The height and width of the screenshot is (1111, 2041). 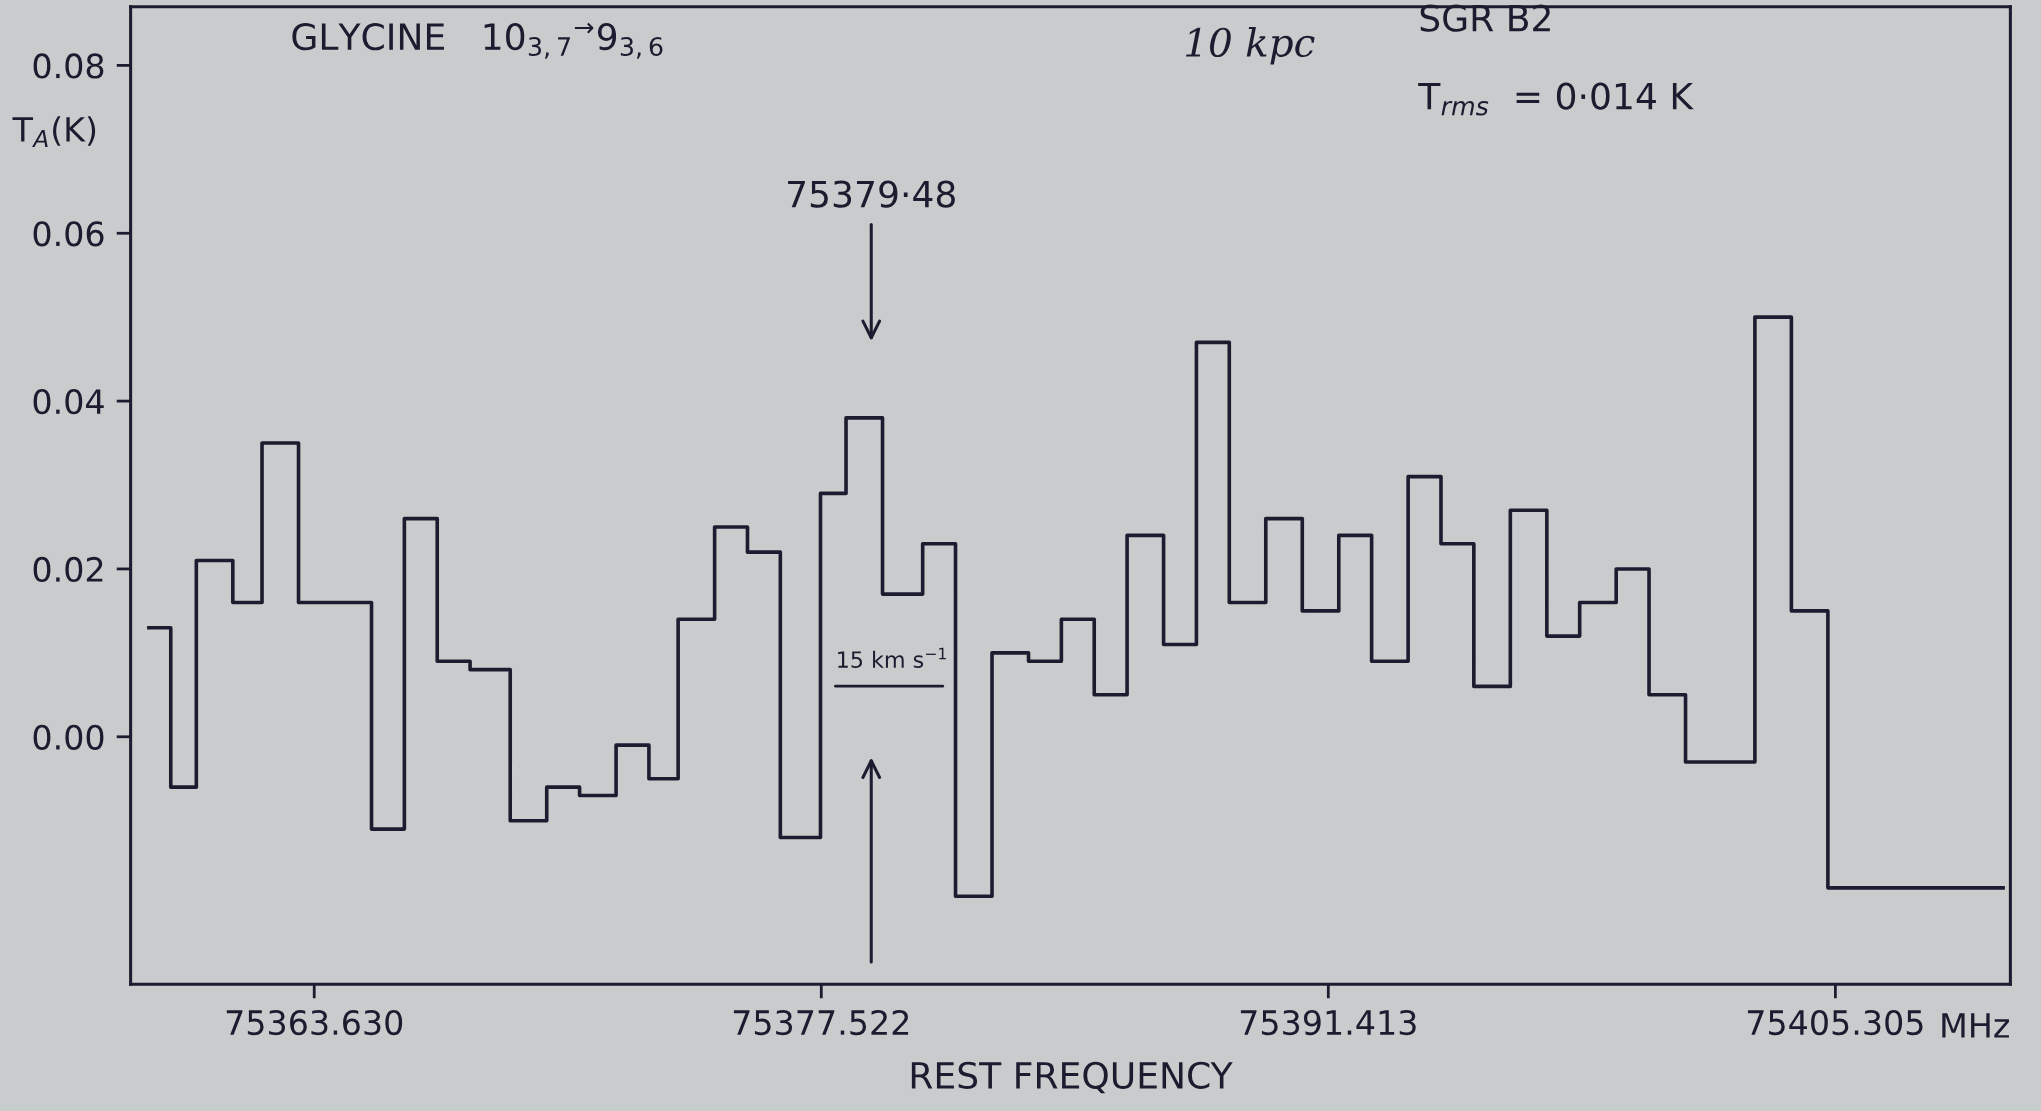 I want to click on x-tick-label: 75391.413, so click(x=1328, y=1022).